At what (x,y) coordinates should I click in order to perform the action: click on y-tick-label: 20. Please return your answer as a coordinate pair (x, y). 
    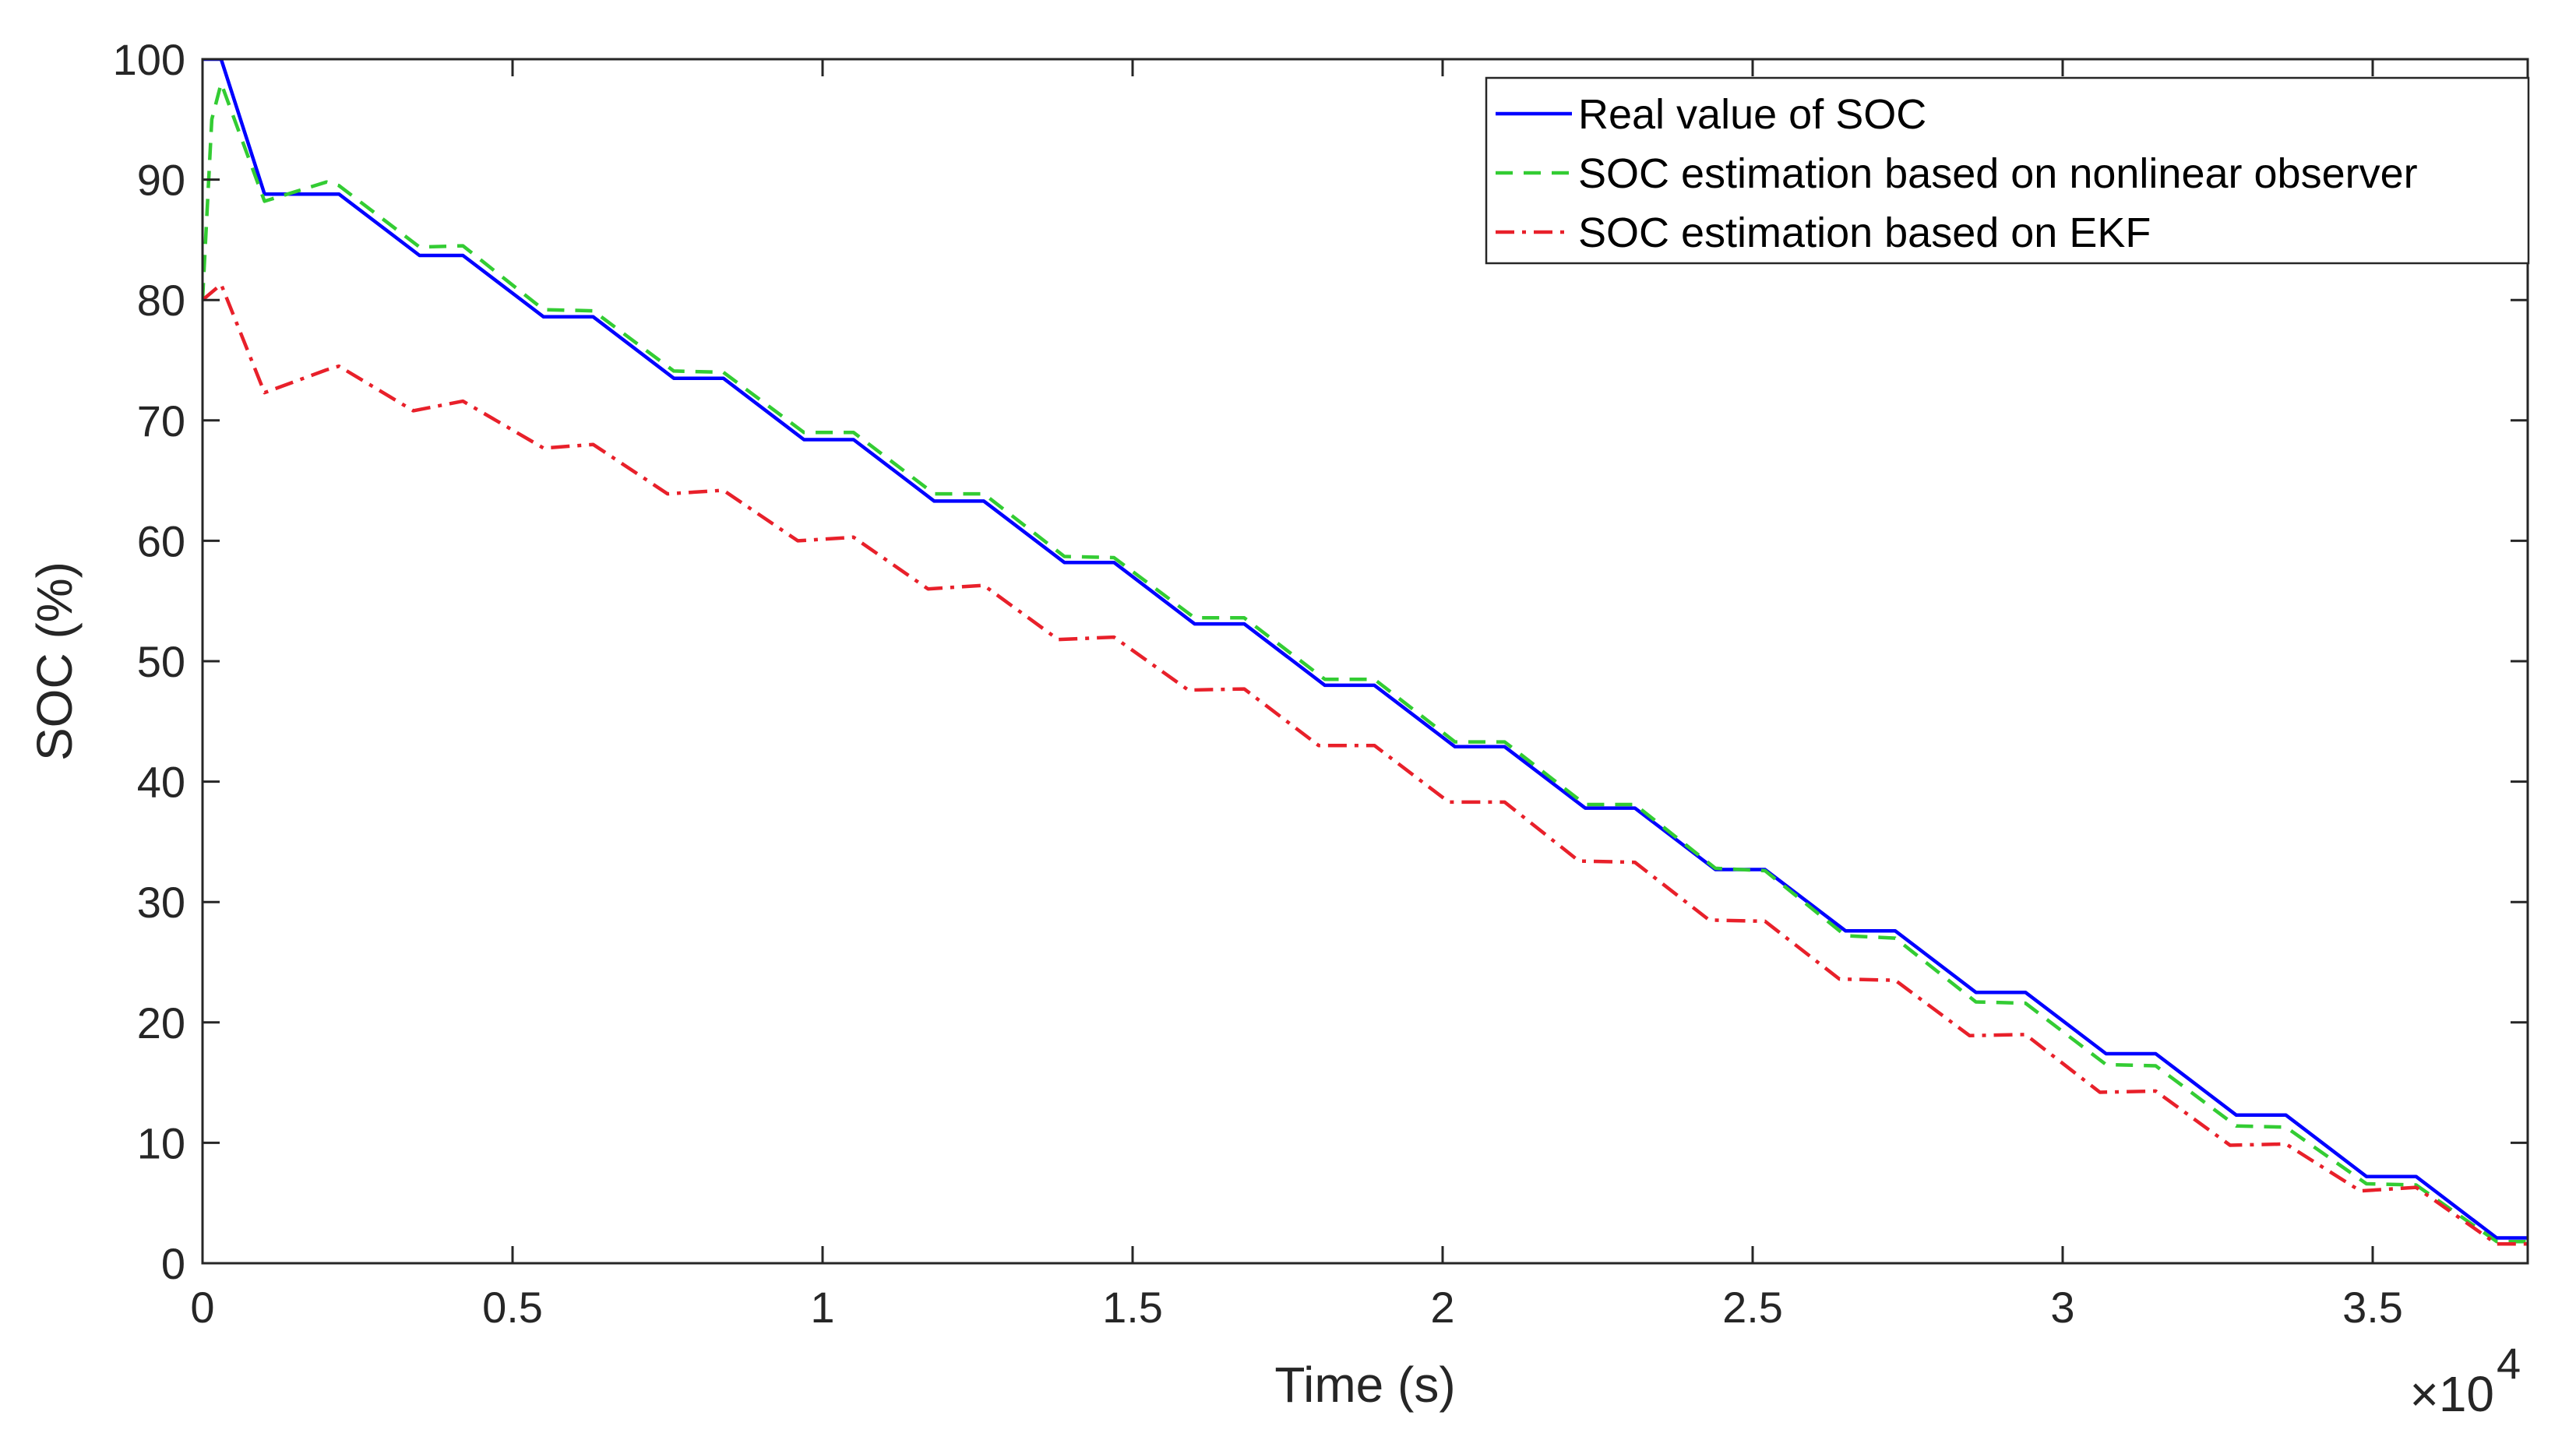
    Looking at the image, I should click on (161, 1022).